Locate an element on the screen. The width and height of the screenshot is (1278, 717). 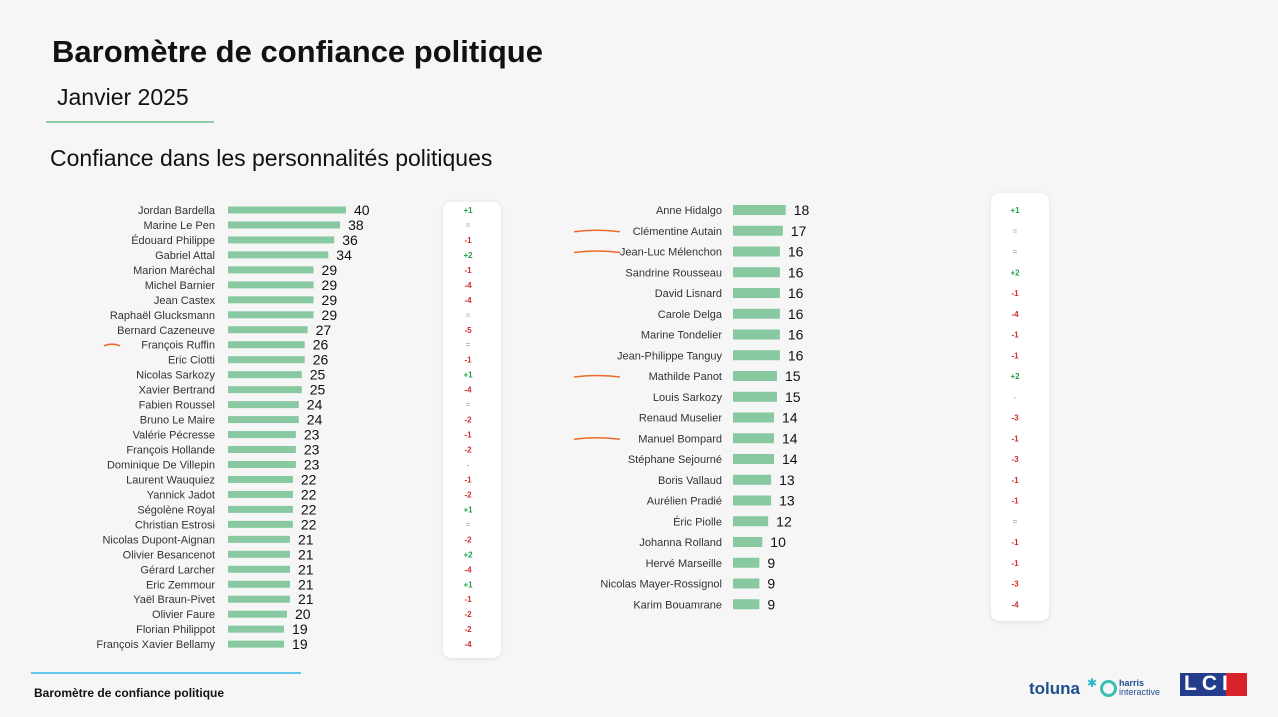
category-label: Yaël Braun-Pivet is located at coordinates (174, 600).